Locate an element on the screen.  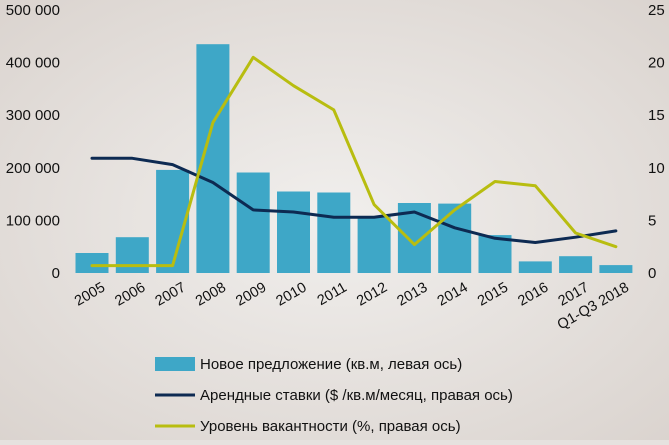
bar-2011 is located at coordinates (334, 232).